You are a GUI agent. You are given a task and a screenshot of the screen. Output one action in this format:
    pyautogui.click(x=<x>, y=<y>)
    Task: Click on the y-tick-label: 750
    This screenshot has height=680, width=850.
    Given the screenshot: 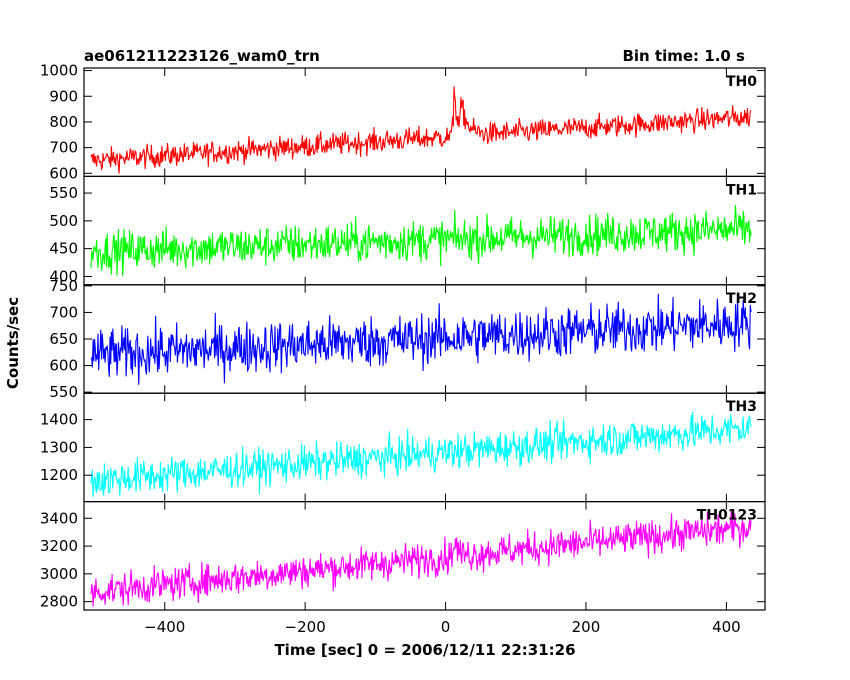 What is the action you would take?
    pyautogui.click(x=63, y=286)
    